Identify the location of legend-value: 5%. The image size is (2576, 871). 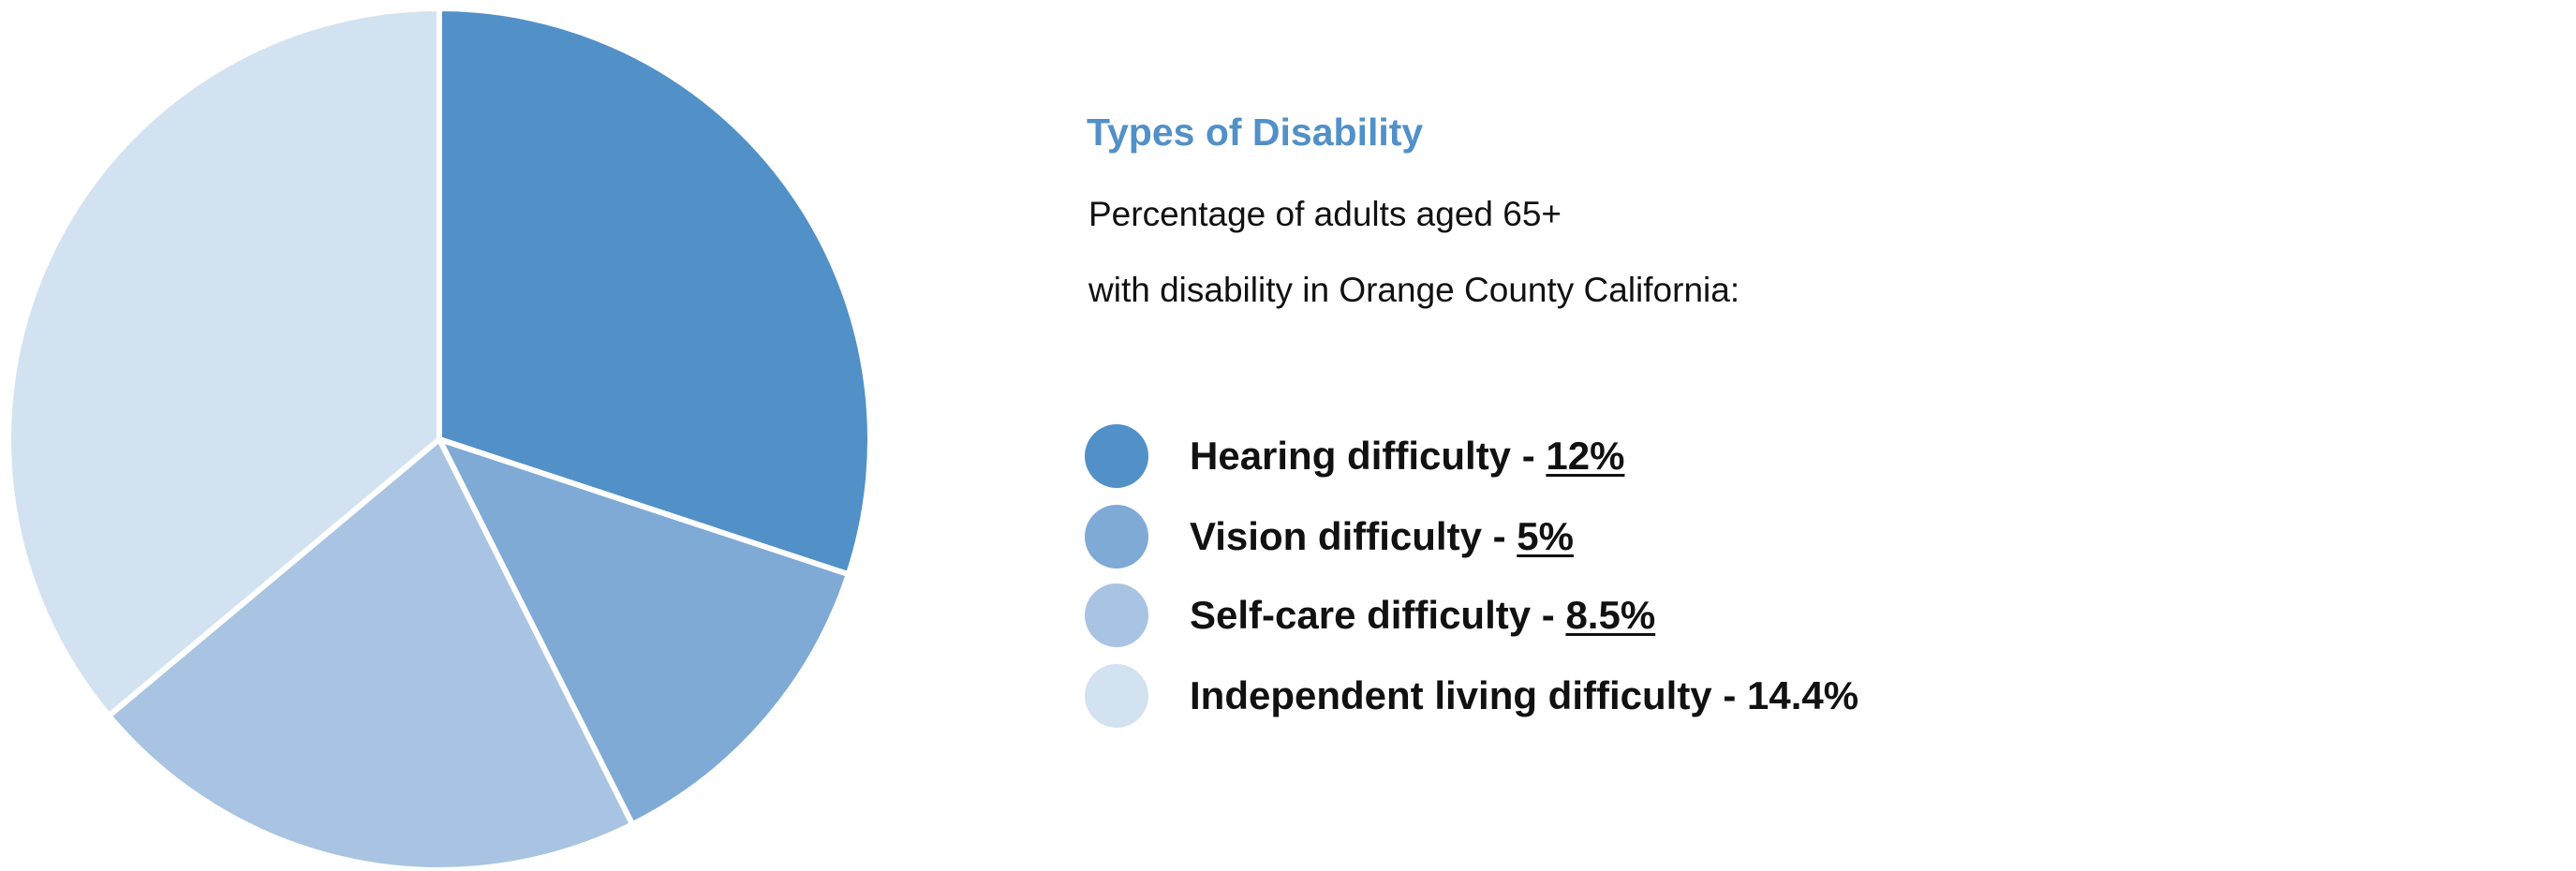
(1546, 536).